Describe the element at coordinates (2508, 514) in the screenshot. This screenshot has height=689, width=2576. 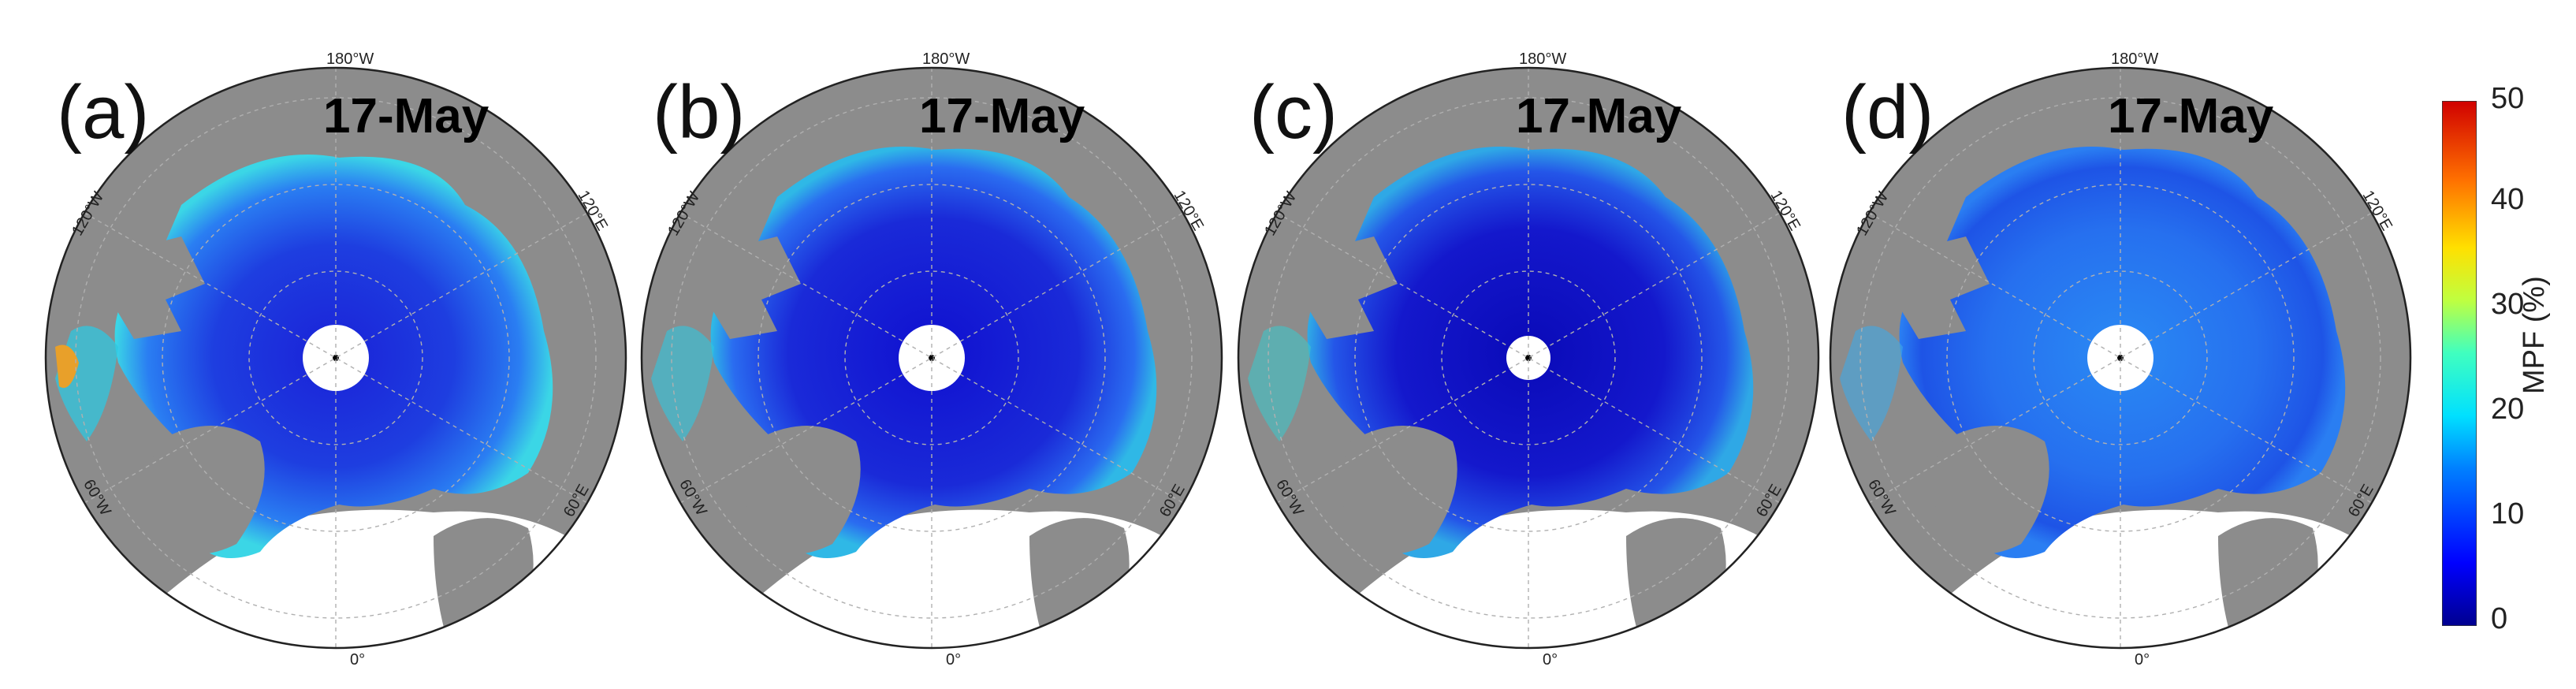
I see `colorbar-tick: 10` at that location.